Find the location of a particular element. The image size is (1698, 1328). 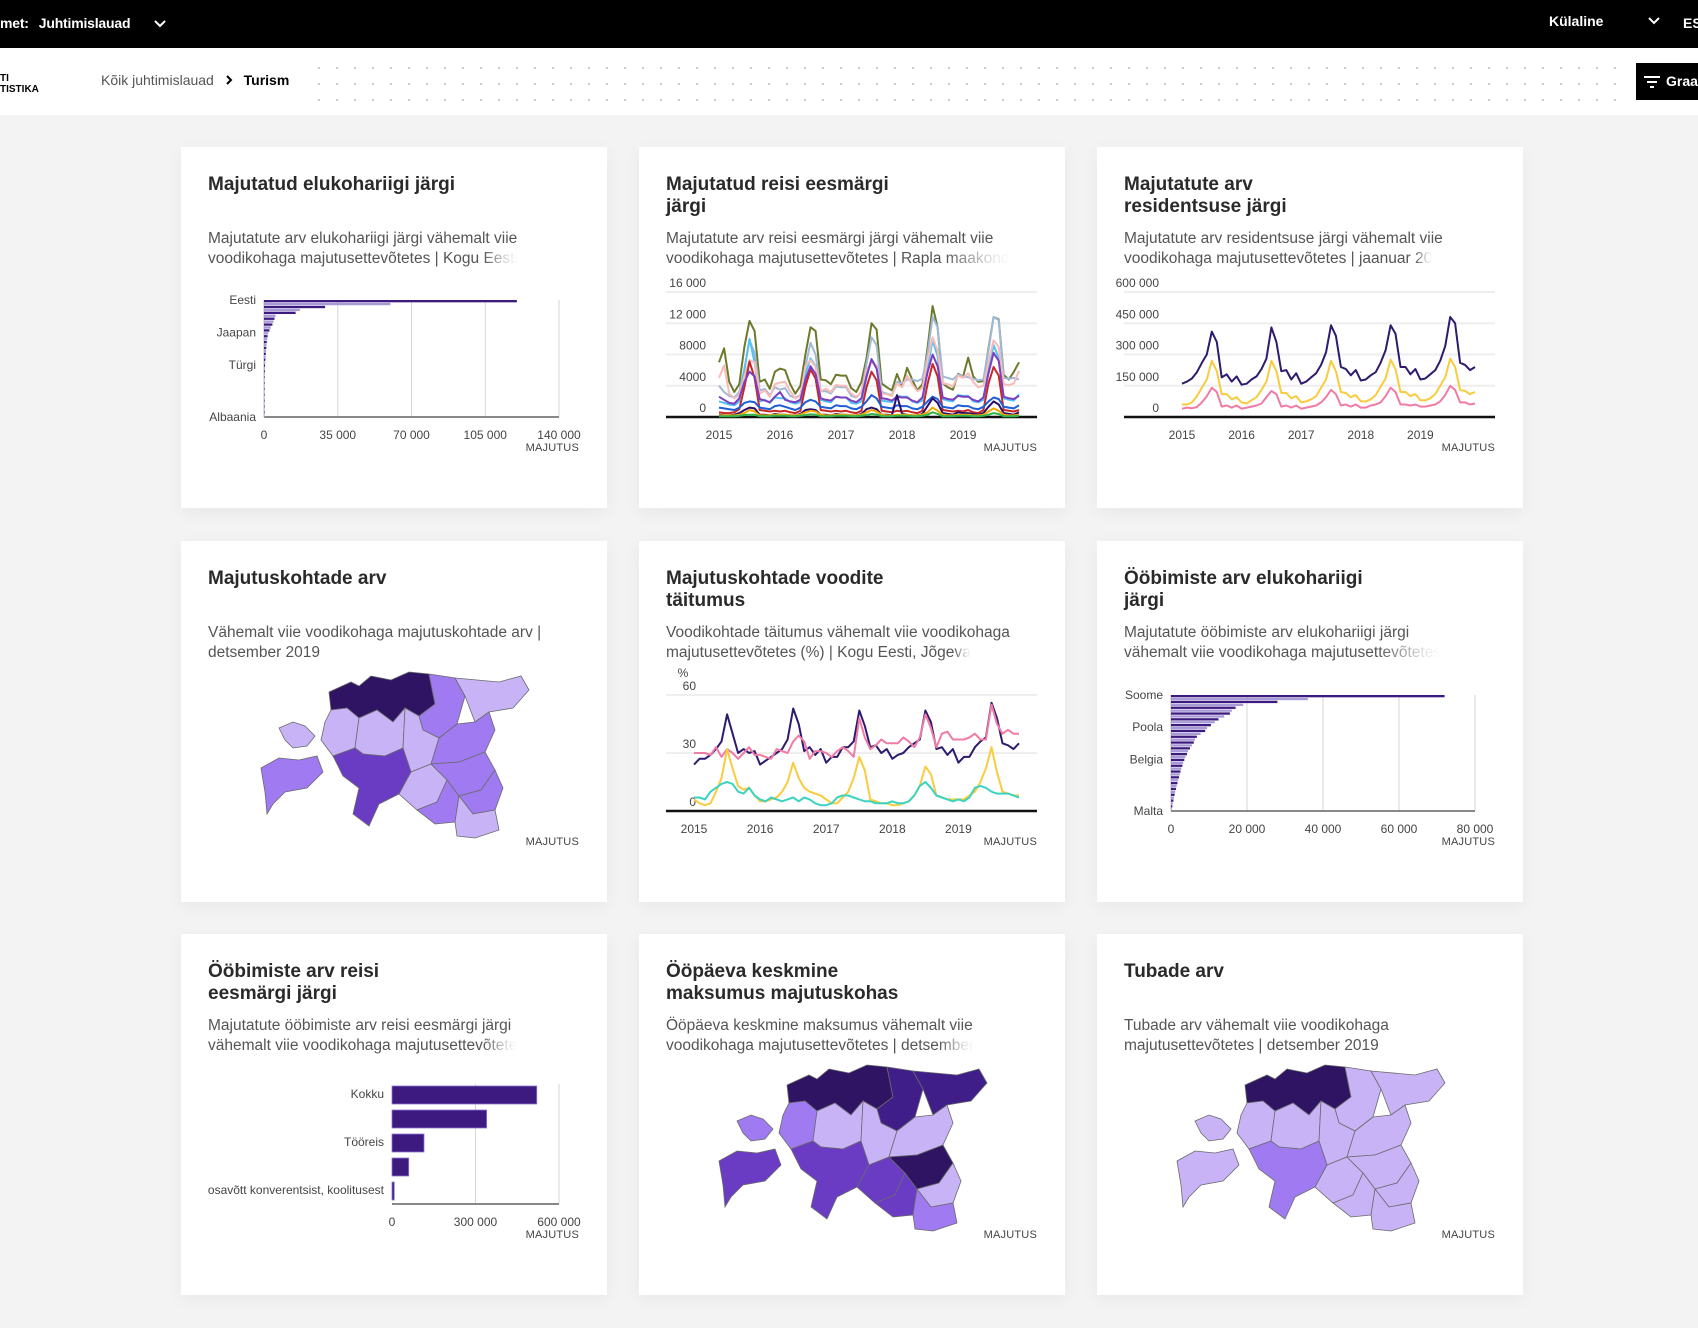

y-tick-label: 600 000 is located at coordinates (1138, 283).